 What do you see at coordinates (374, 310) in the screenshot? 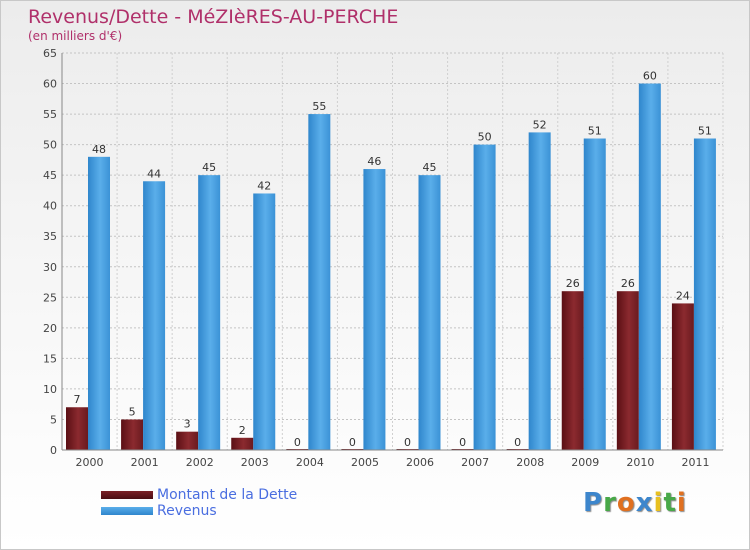
I see `bar-revenue-2005` at bounding box center [374, 310].